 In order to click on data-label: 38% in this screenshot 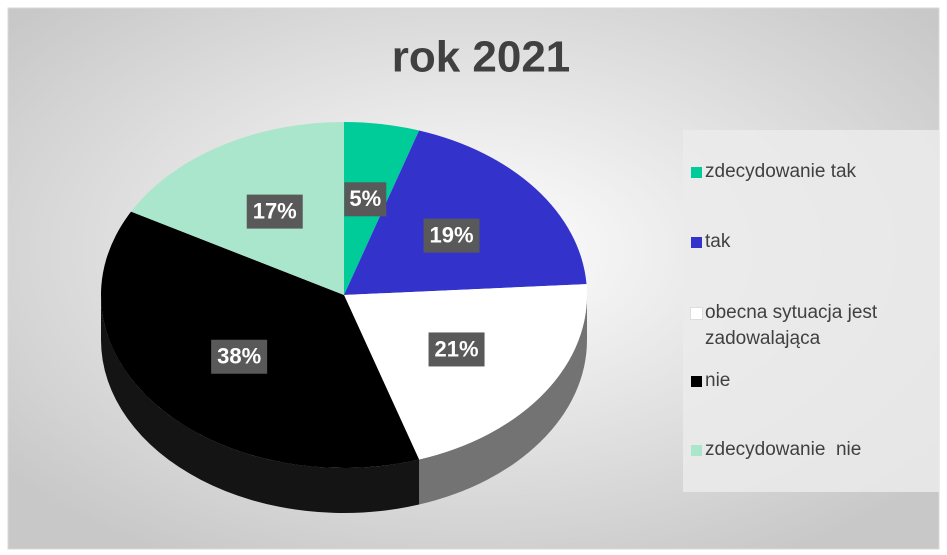, I will do `click(239, 356)`.